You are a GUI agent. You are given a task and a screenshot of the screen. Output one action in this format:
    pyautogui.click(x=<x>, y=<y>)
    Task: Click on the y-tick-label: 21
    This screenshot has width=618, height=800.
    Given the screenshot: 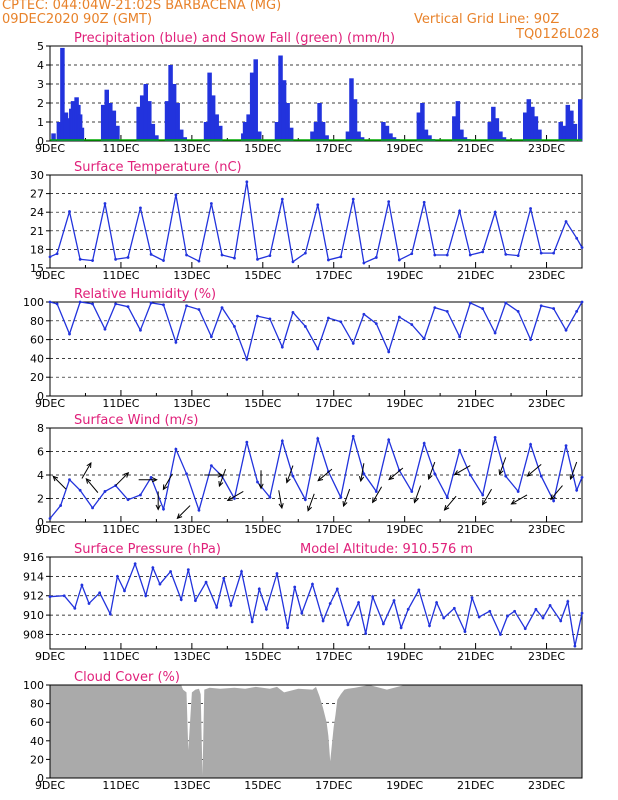 What is the action you would take?
    pyautogui.click(x=37, y=231)
    